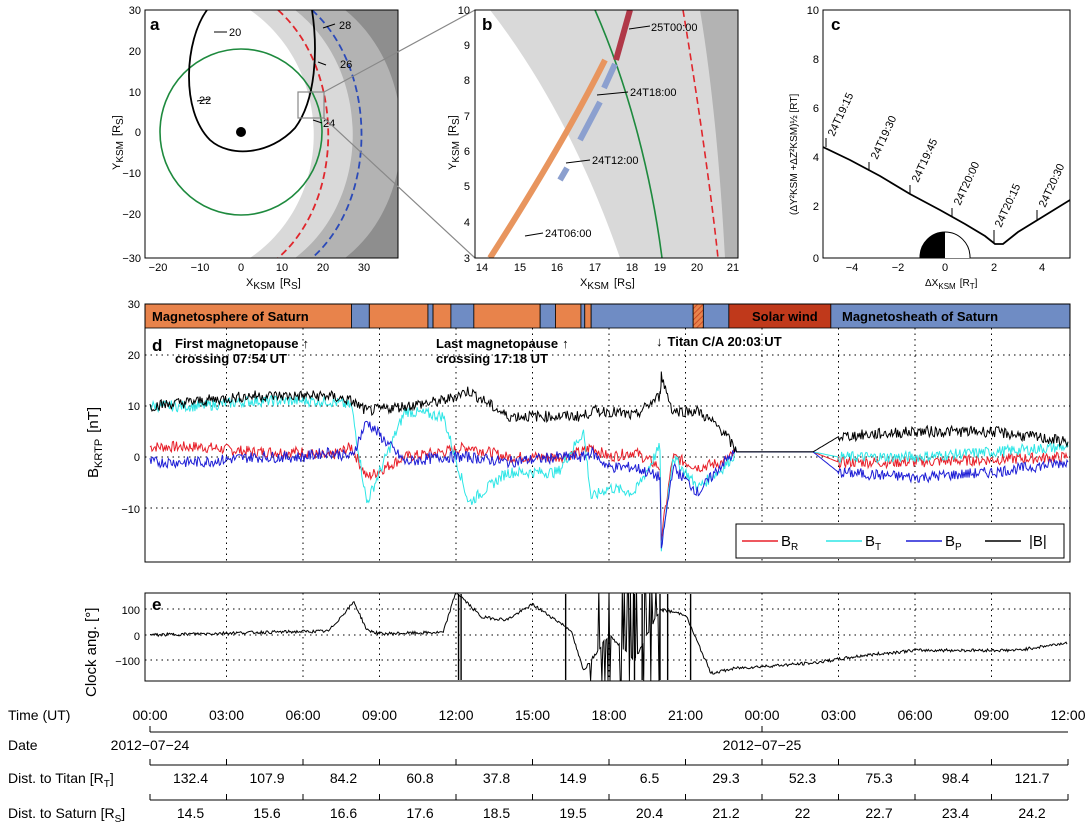  Describe the element at coordinates (532, 715) in the screenshot. I see `time-tick: 15:00` at that location.